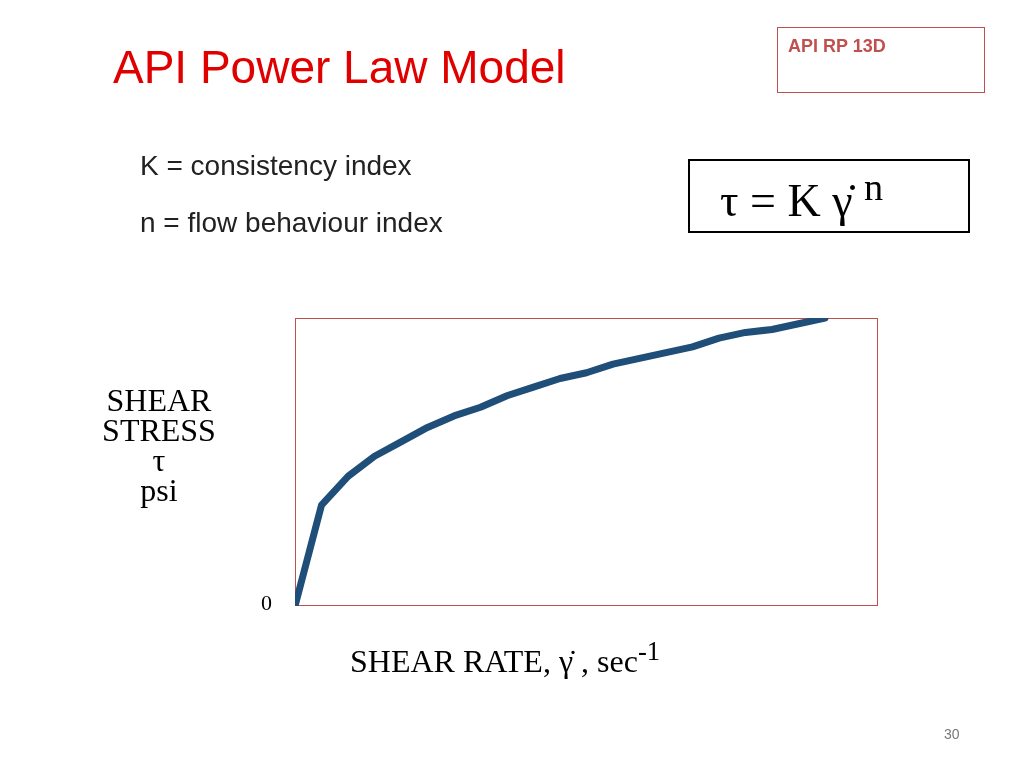  Describe the element at coordinates (291, 223) in the screenshot. I see `text: n = flow behaviour index` at that location.